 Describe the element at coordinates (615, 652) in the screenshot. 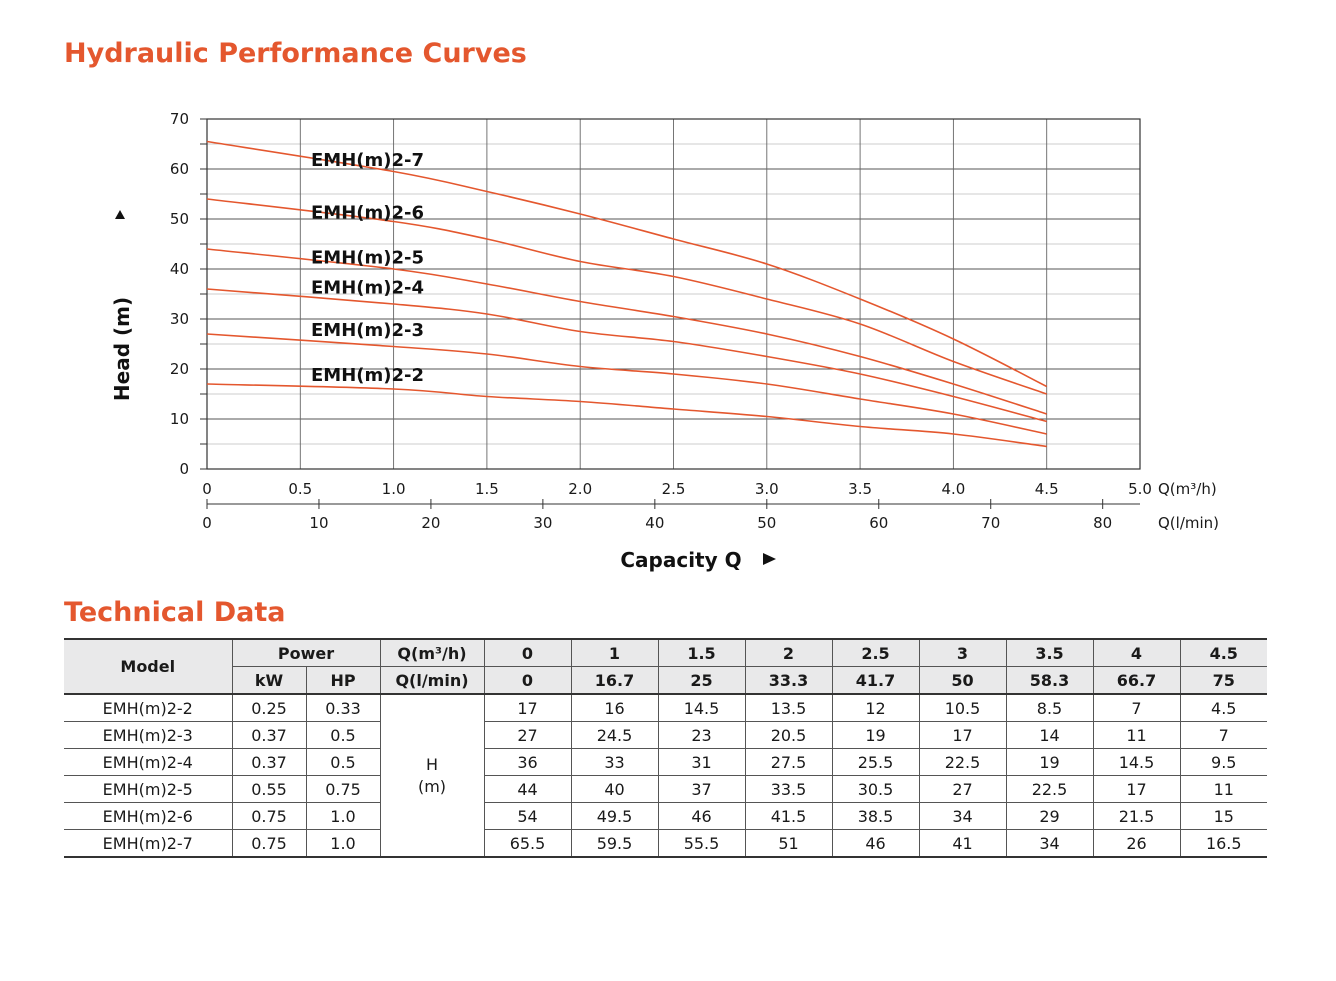

I see `q-m3h-value: 1` at that location.